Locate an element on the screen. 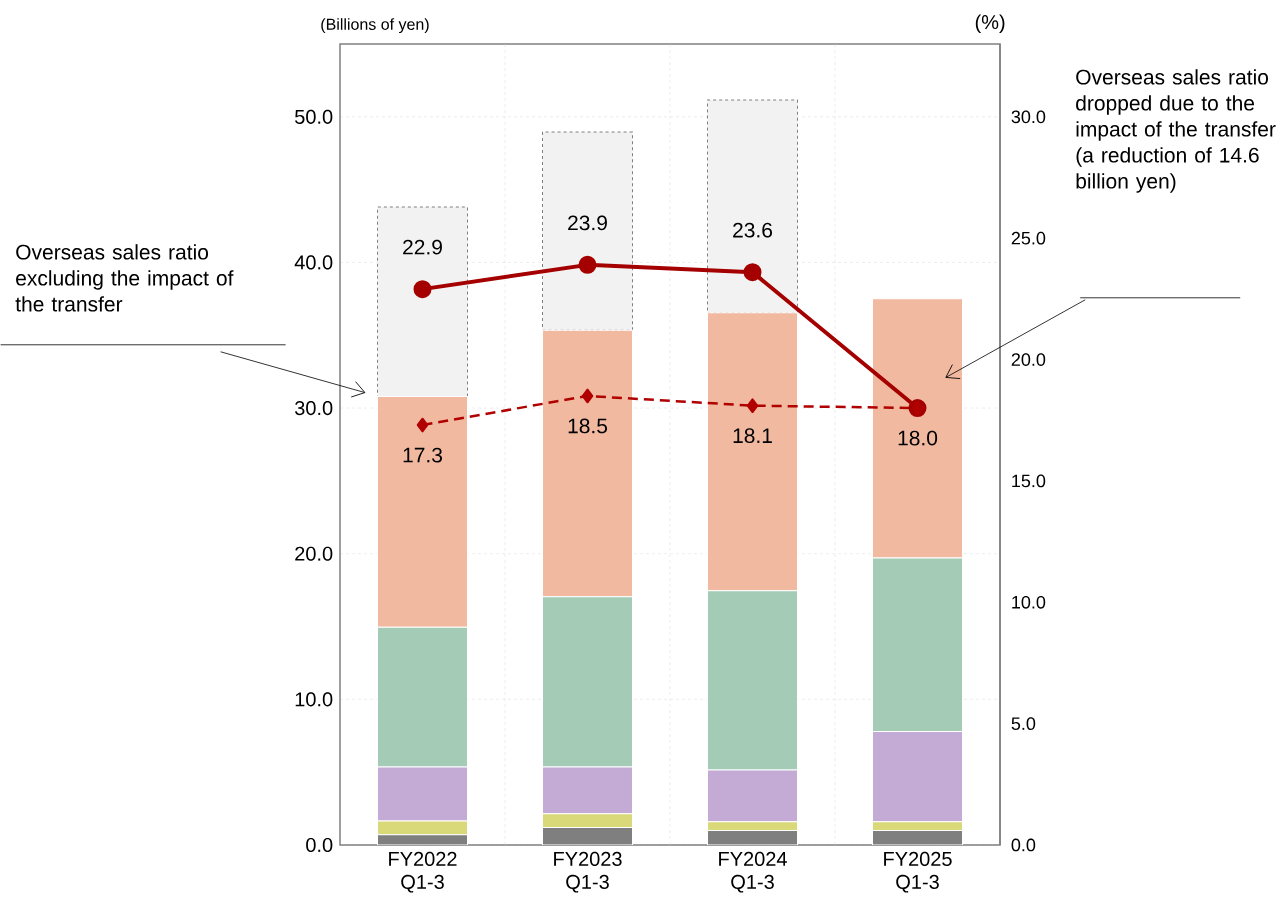 The height and width of the screenshot is (909, 1284). y2-tick-label: 5.0 is located at coordinates (1023, 723).